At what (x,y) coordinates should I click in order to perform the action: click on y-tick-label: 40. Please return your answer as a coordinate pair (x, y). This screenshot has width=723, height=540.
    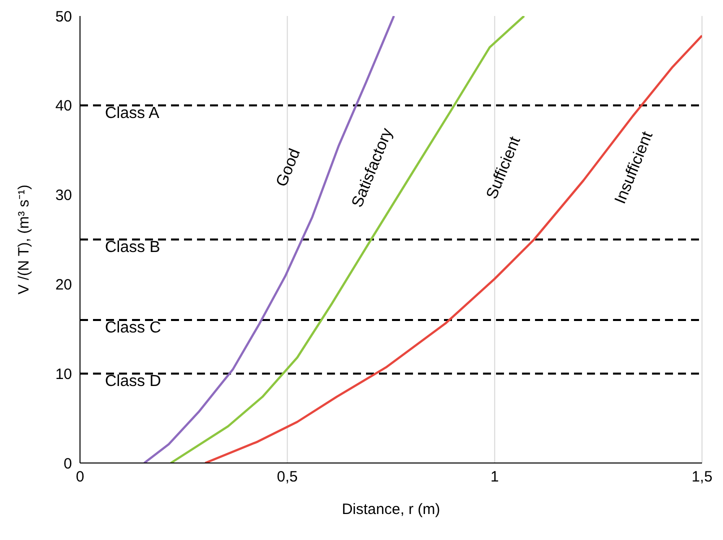
    Looking at the image, I should click on (63, 106).